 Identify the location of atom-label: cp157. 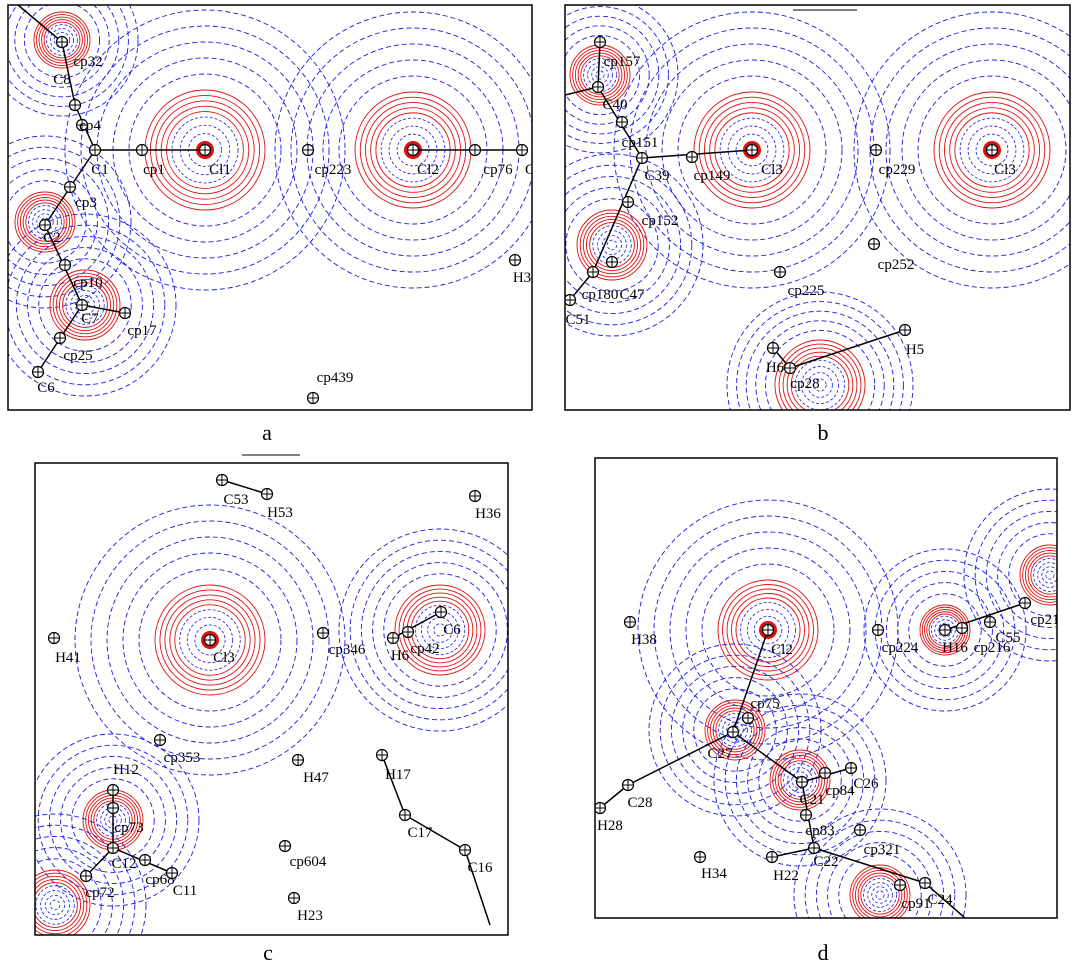
(622, 62).